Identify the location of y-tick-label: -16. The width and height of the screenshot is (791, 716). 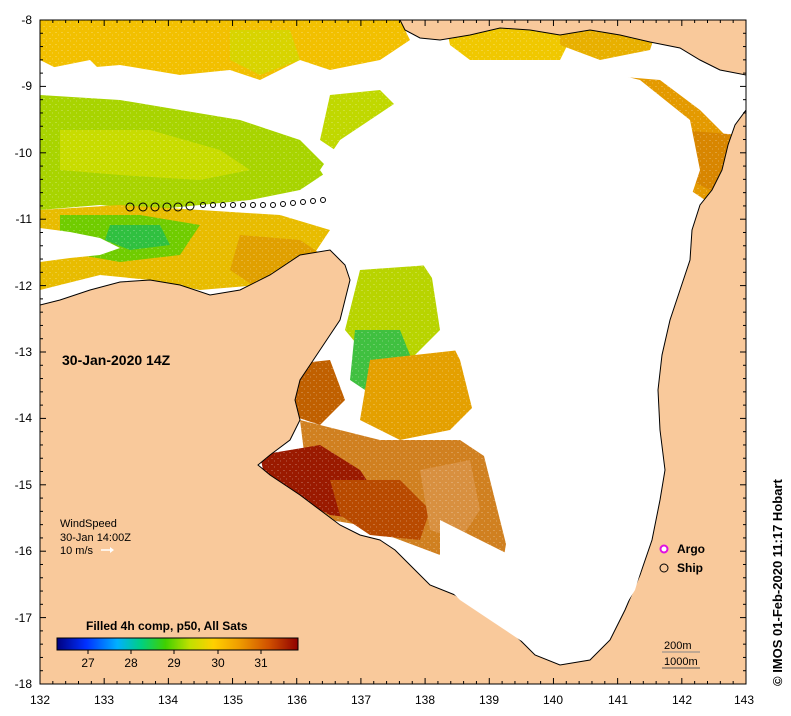
(24, 551).